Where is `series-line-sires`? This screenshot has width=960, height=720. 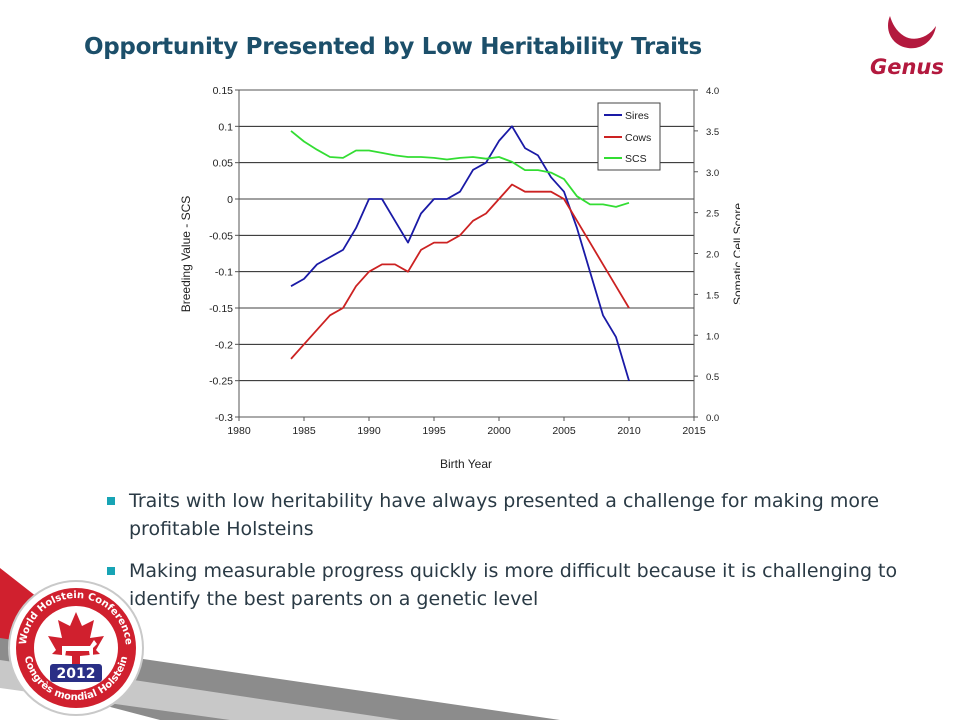 series-line-sires is located at coordinates (460, 253).